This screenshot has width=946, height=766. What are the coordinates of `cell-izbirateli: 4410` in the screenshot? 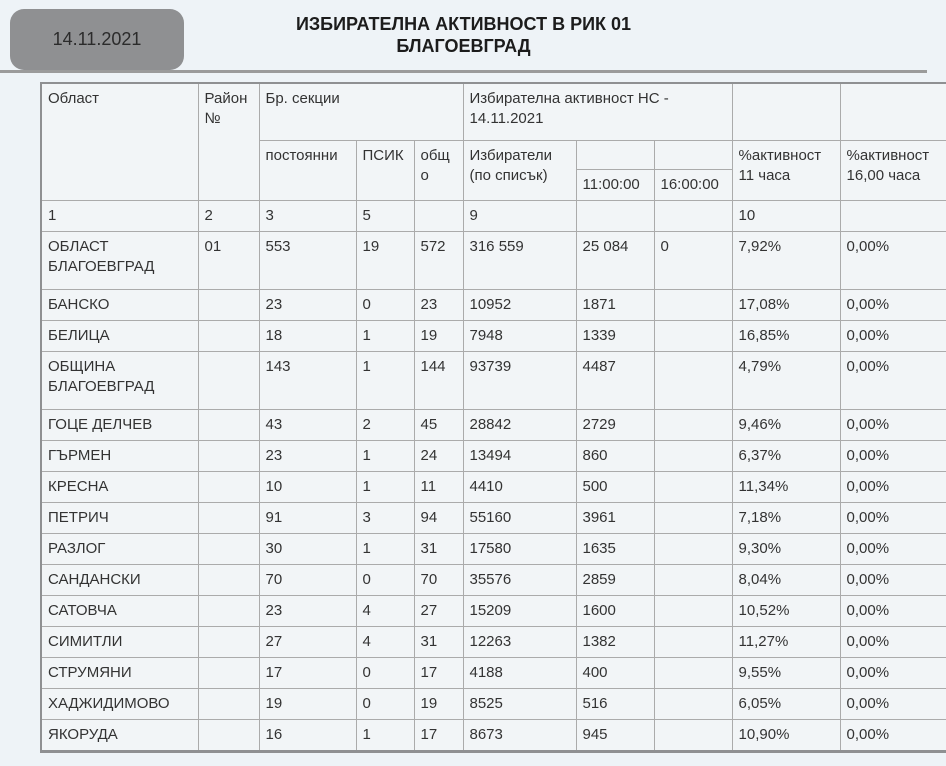 It's located at (519, 486).